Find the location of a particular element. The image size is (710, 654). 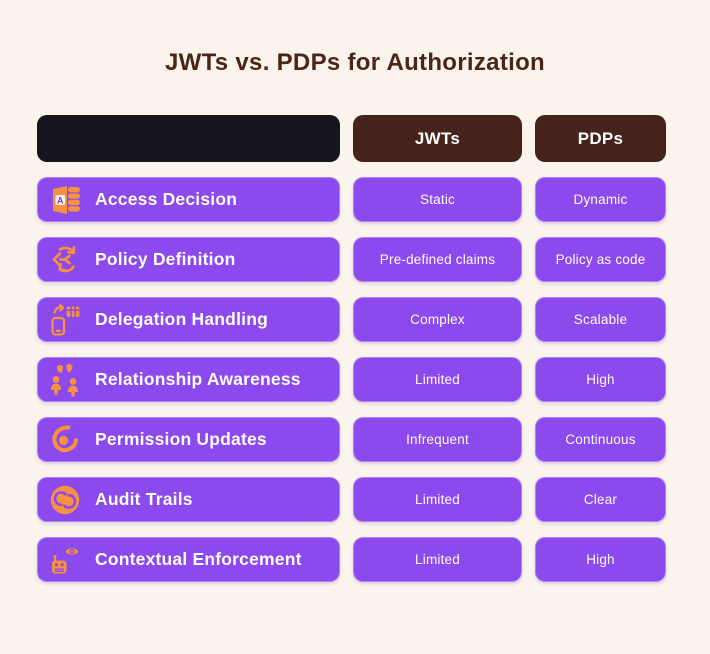

header-cell-jwts: JWTs is located at coordinates (437, 138).